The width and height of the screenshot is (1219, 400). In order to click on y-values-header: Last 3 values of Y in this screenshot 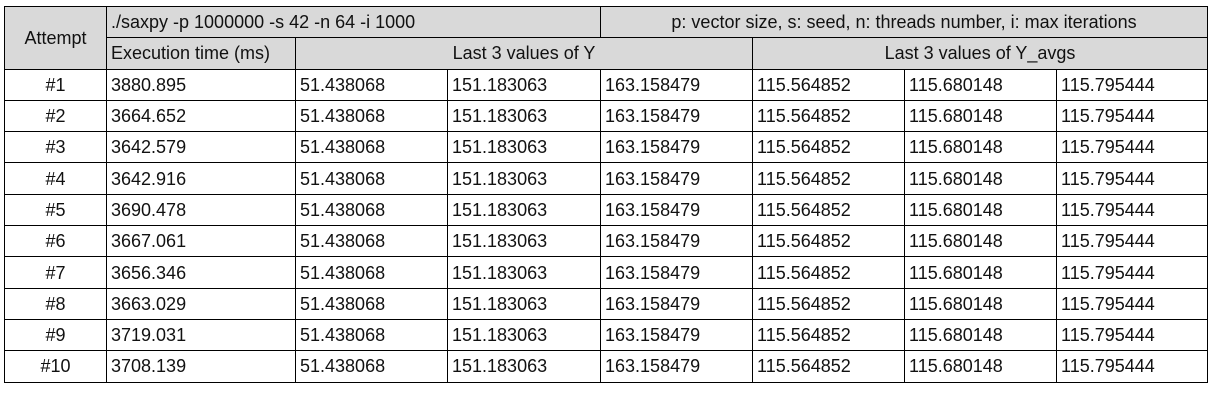, I will do `click(524, 53)`.